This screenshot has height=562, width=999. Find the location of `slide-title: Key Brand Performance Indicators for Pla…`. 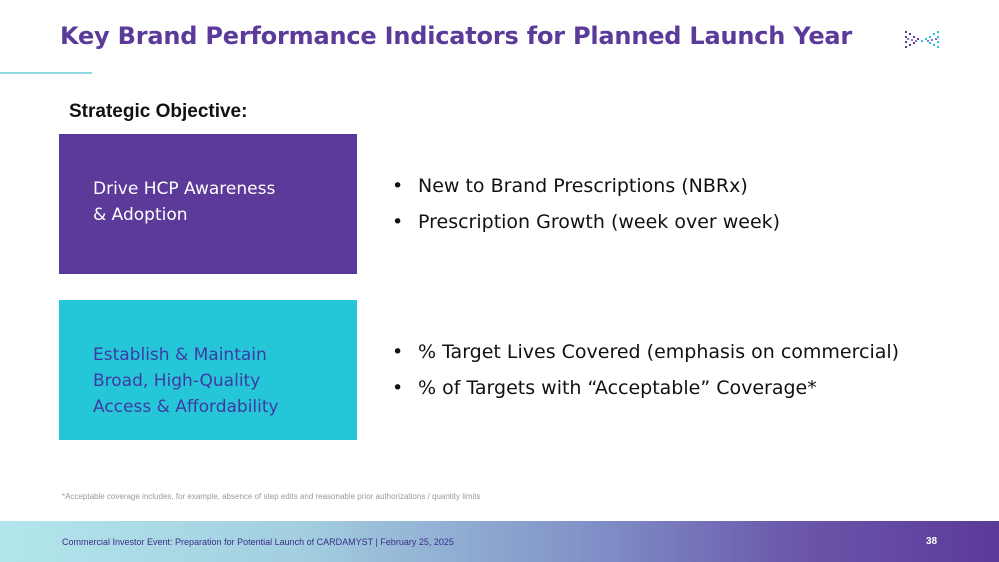

slide-title: Key Brand Performance Indicators for Pla… is located at coordinates (456, 36).